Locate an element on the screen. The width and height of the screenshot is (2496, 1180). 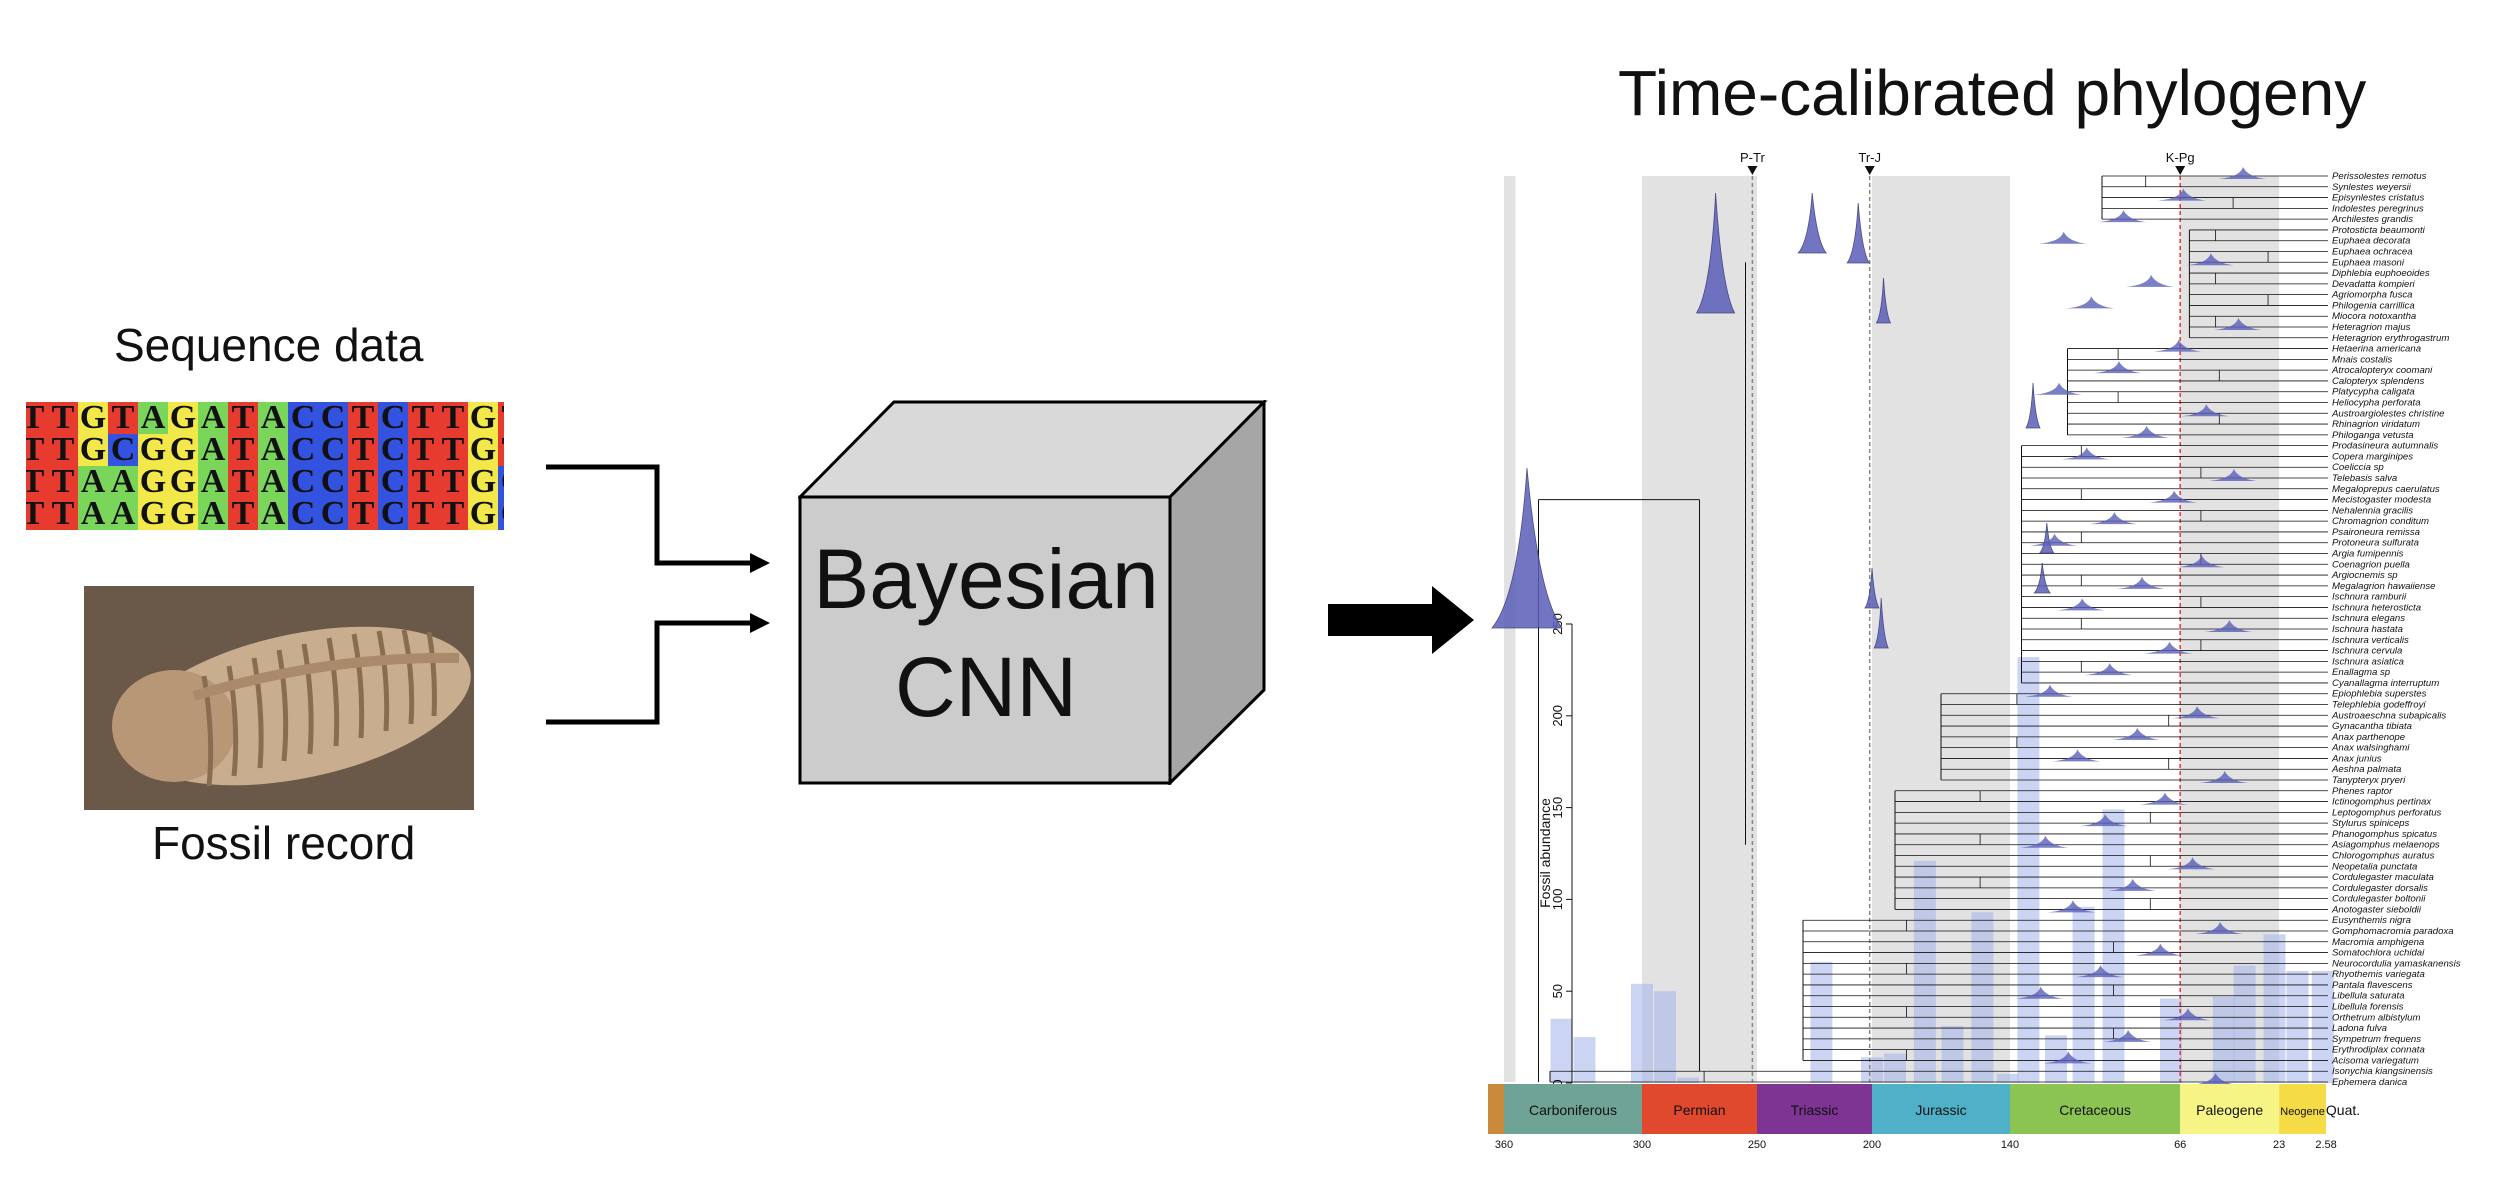
taxon-label: Sympetrum frequens is located at coordinates (2376, 1039).